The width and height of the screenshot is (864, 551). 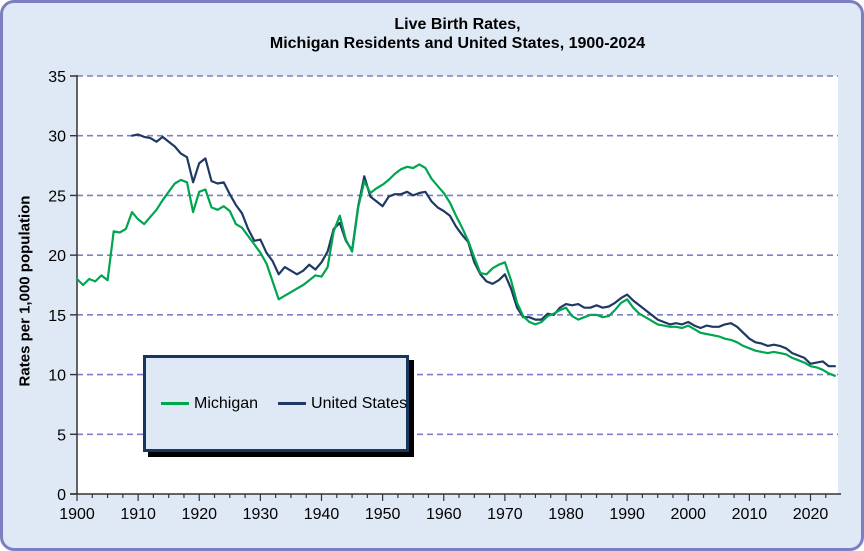 I want to click on legend-label-united-states: United States, so click(x=359, y=403).